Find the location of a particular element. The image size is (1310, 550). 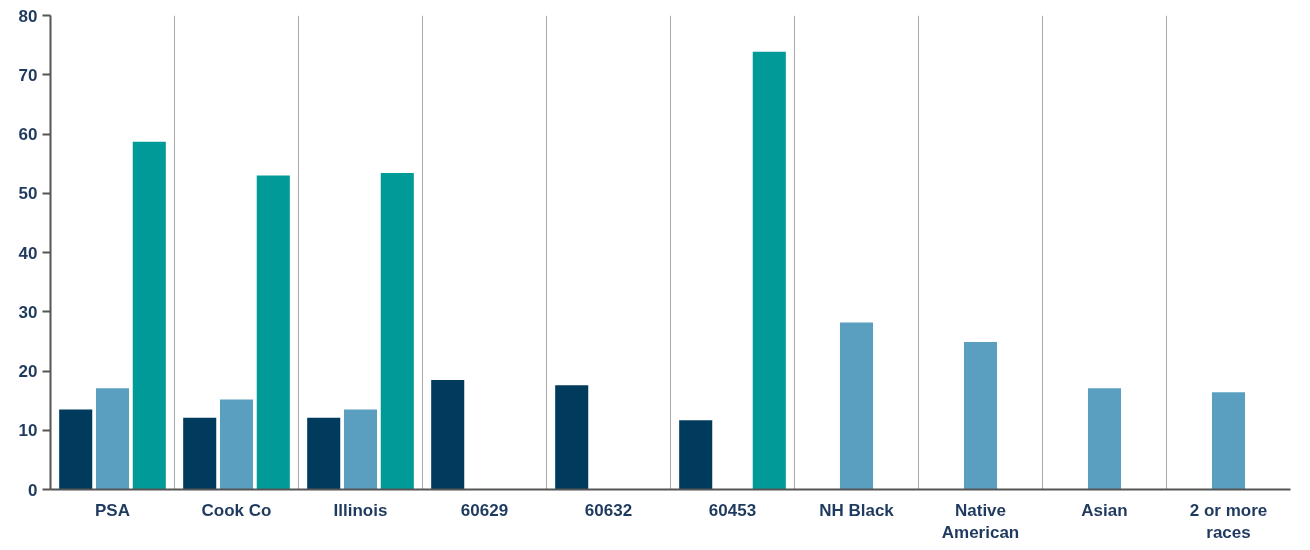

x-tick-label: 60453 is located at coordinates (732, 510).